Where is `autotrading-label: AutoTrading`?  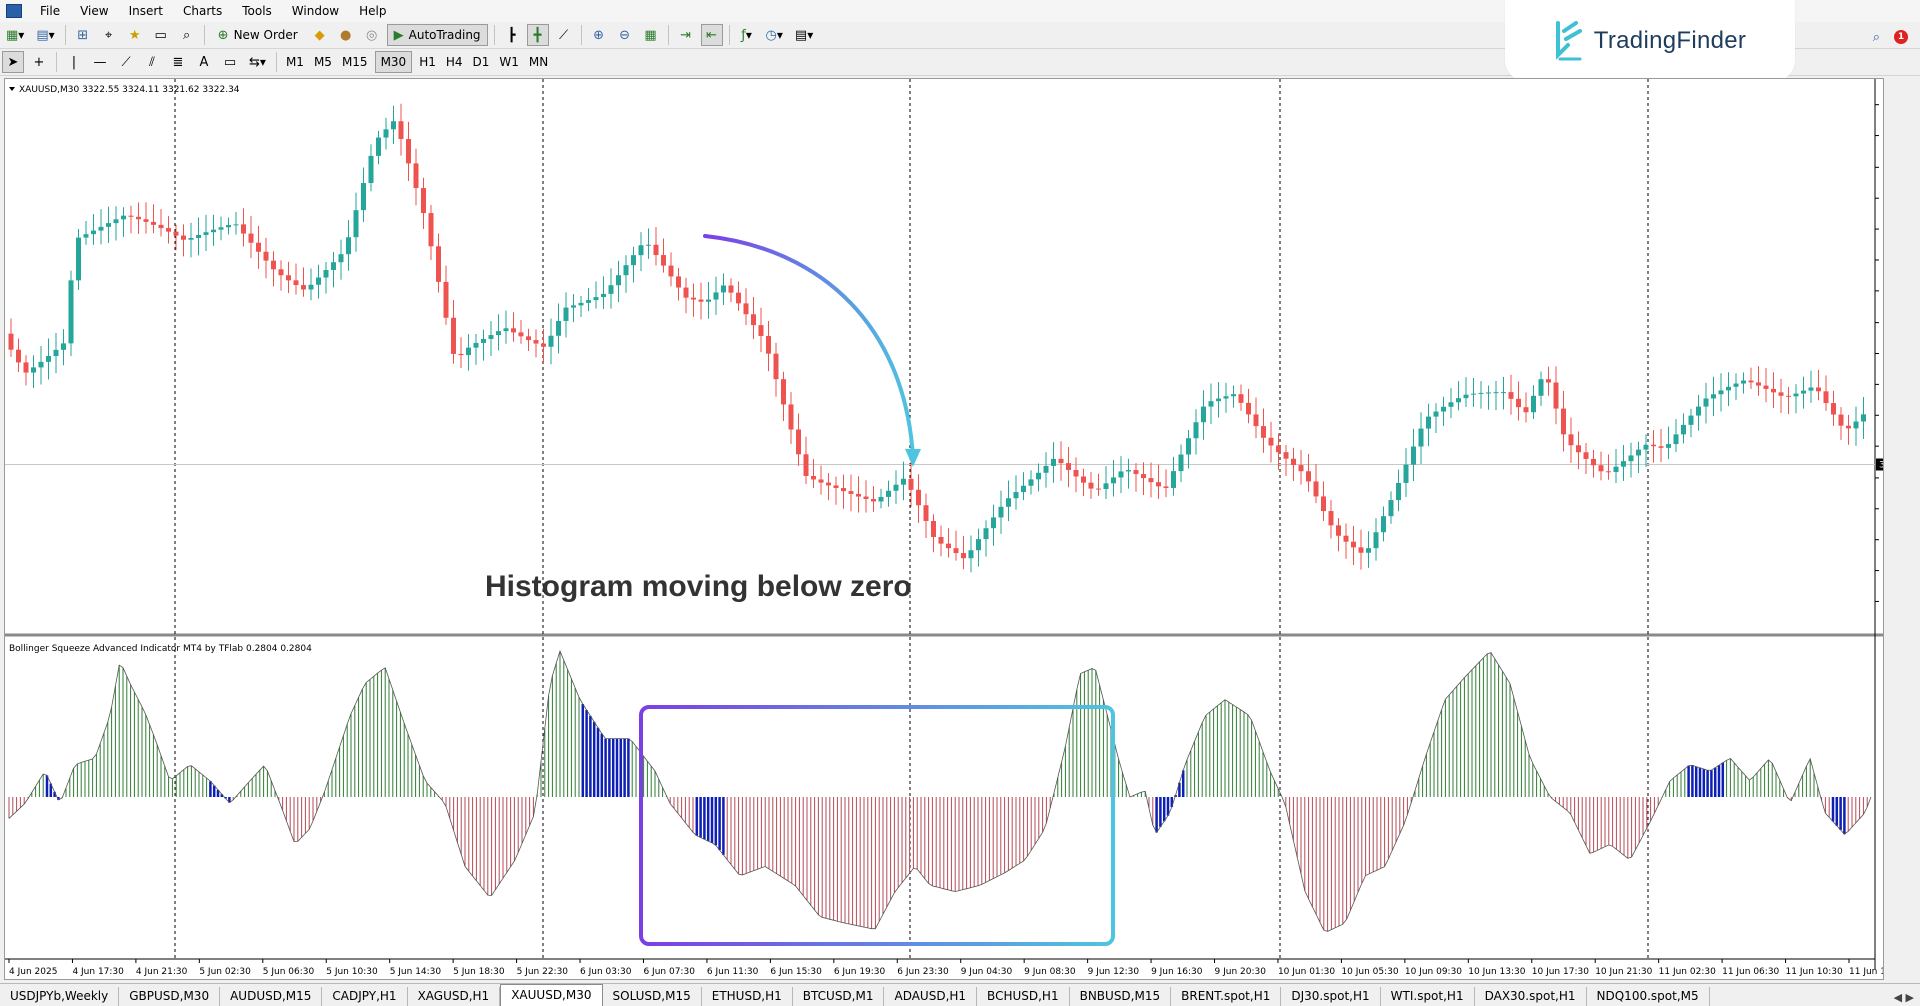 autotrading-label: AutoTrading is located at coordinates (444, 35).